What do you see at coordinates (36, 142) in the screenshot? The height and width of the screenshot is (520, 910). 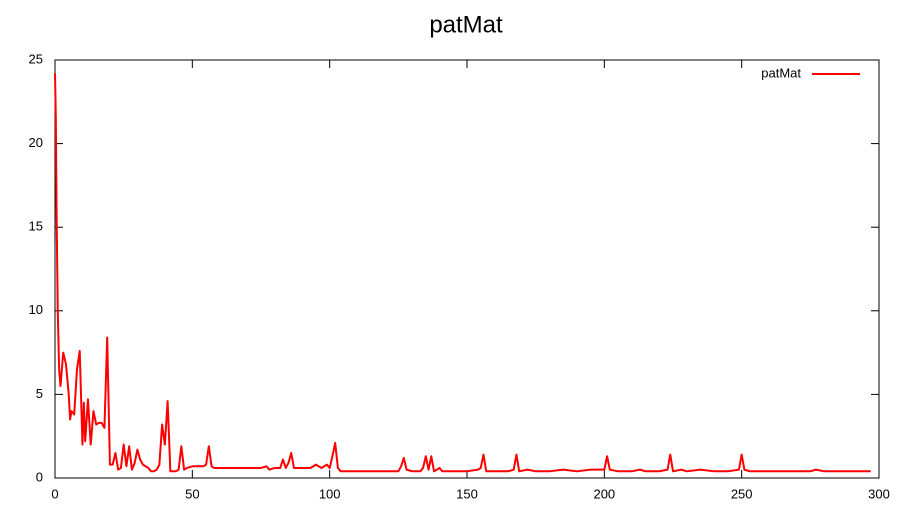 I see `y-tick-label: 20` at bounding box center [36, 142].